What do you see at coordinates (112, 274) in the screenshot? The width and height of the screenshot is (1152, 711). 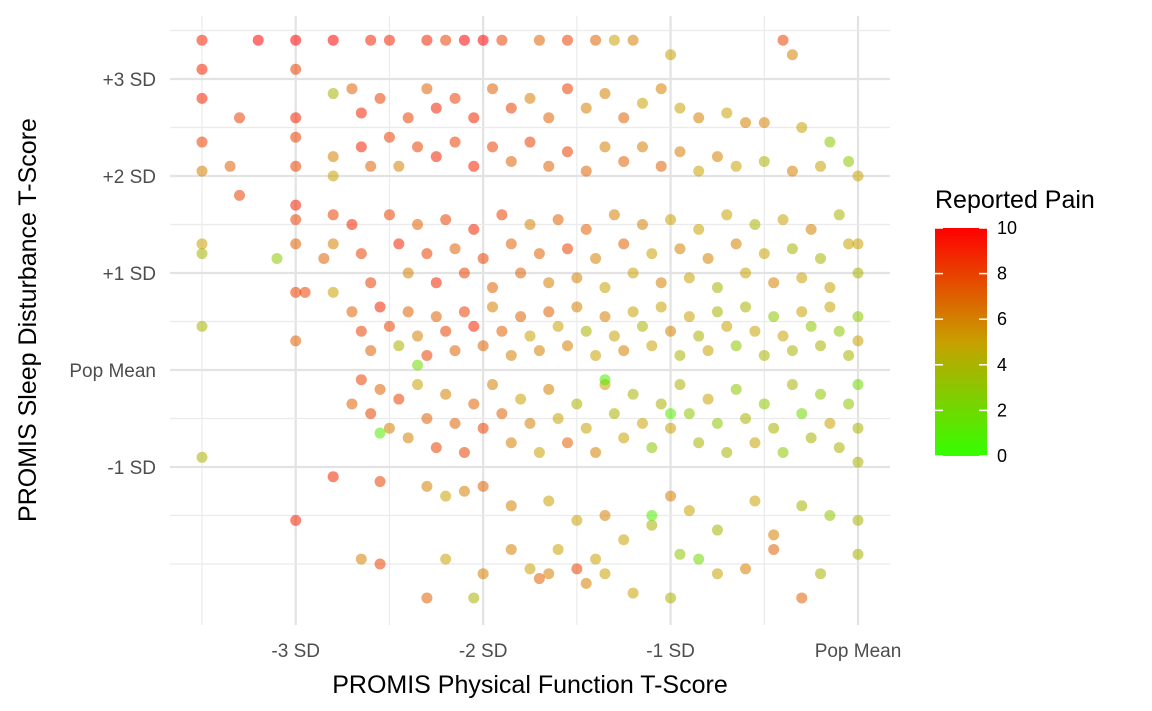 I see `y-axis-ticks: +3 SD +2 SD +1 SD Pop Mean -1 SD` at bounding box center [112, 274].